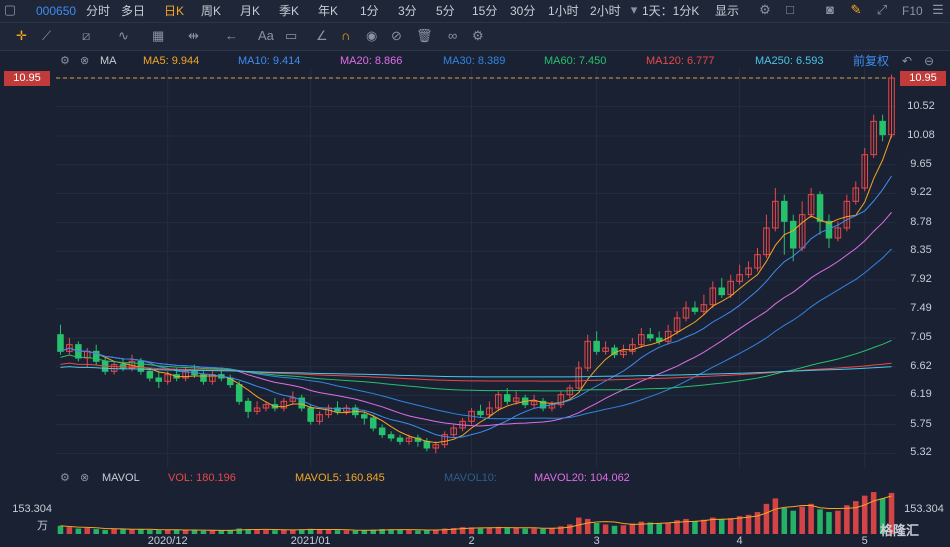 The width and height of the screenshot is (950, 547). I want to click on tab-weekly-k: 周K, so click(211, 11).